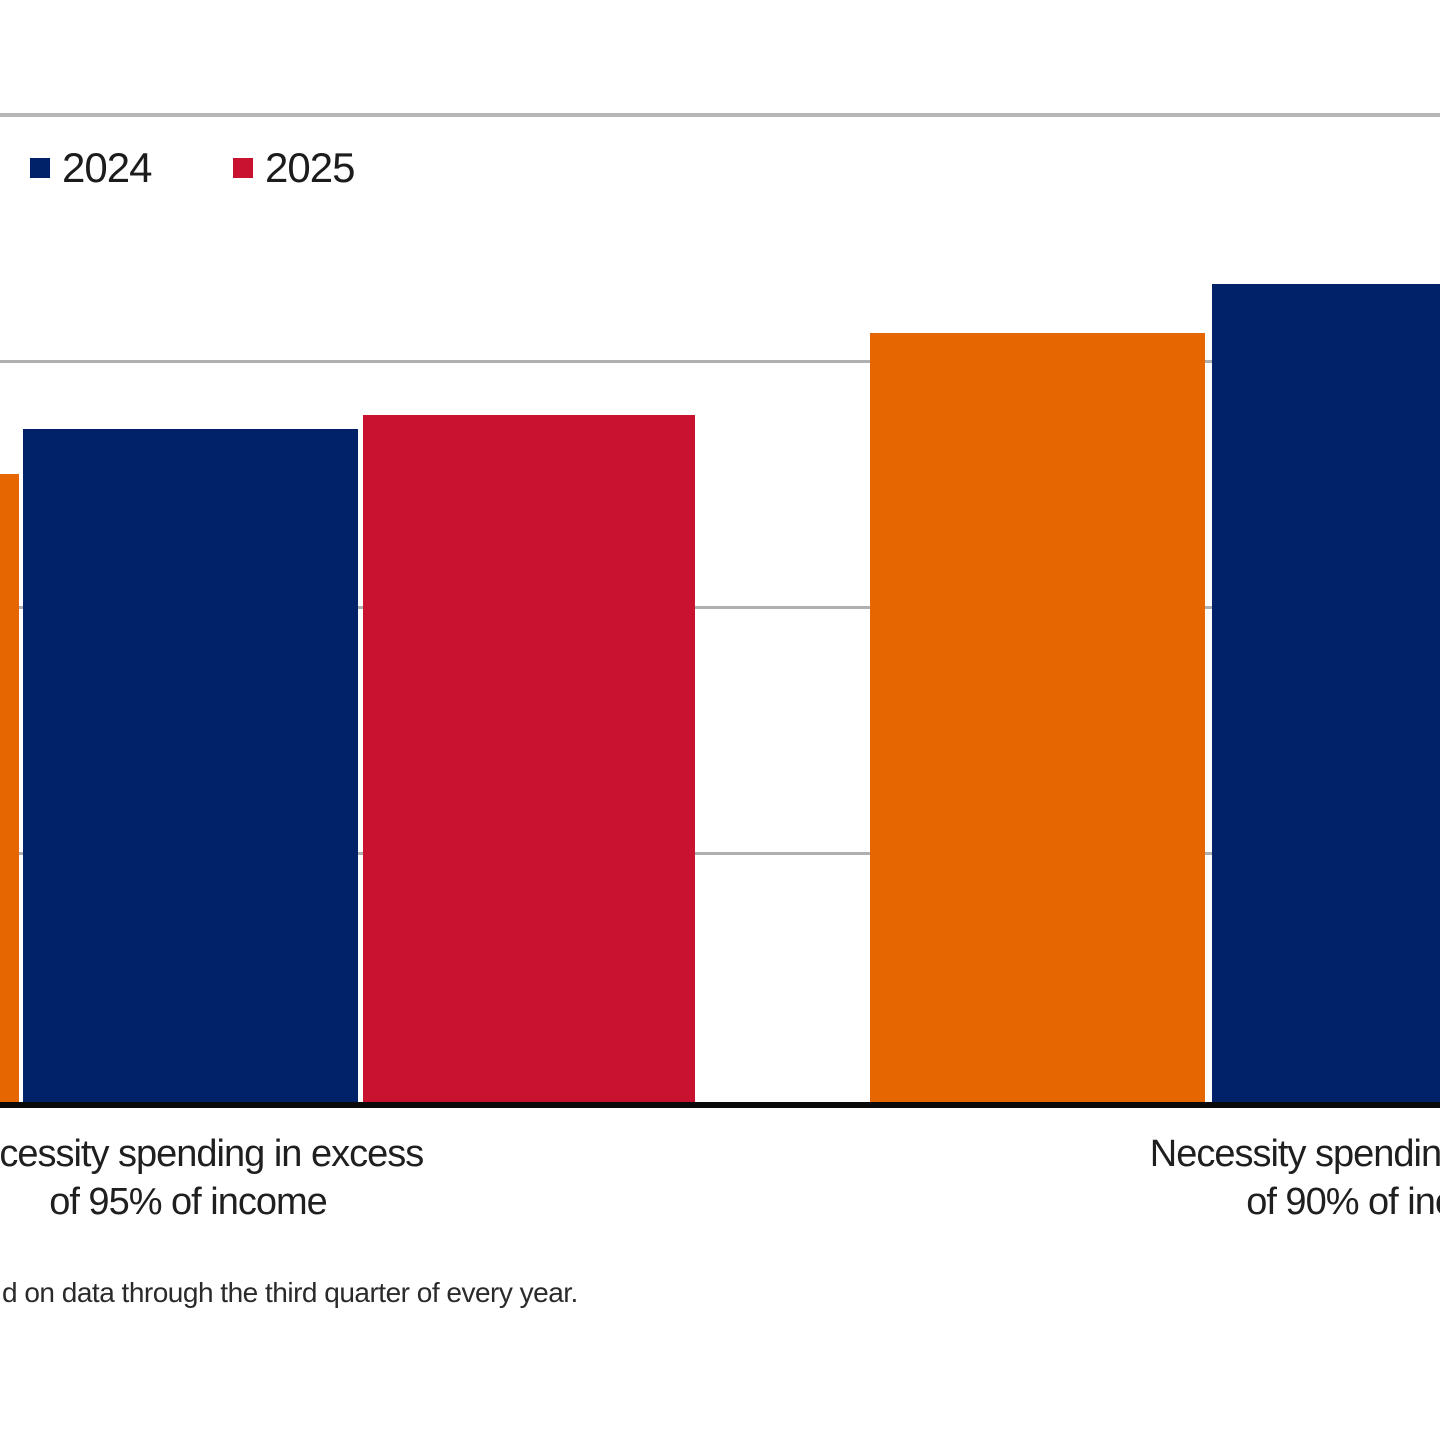  I want to click on legend-item-2024: 2024, so click(91, 168).